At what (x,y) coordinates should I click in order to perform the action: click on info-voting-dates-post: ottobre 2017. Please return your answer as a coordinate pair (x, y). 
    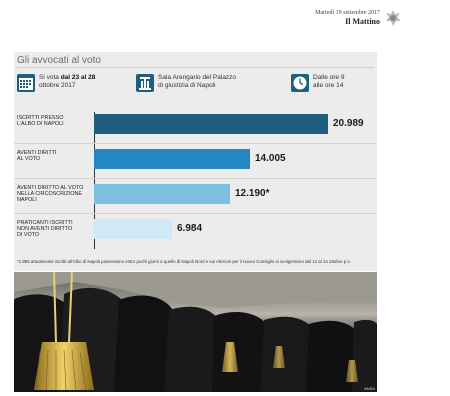
    Looking at the image, I should click on (57, 85).